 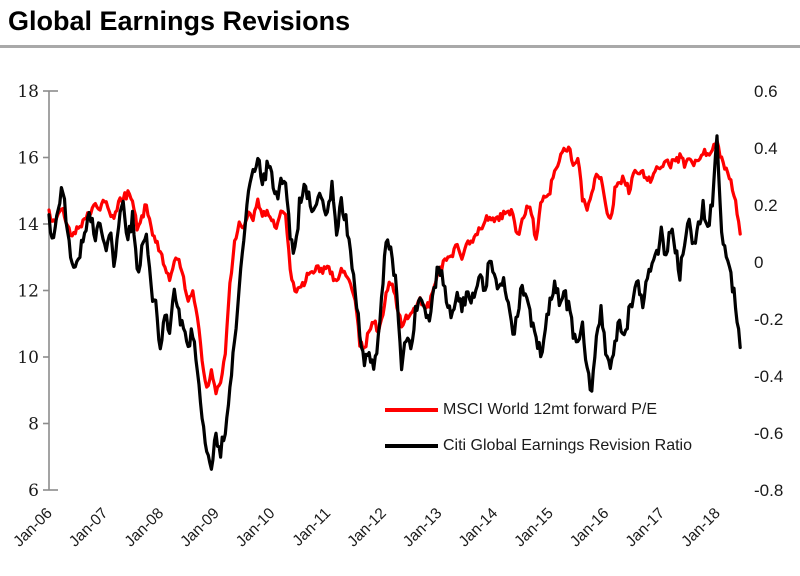 I want to click on svg-text: 0.6, so click(x=766, y=91).